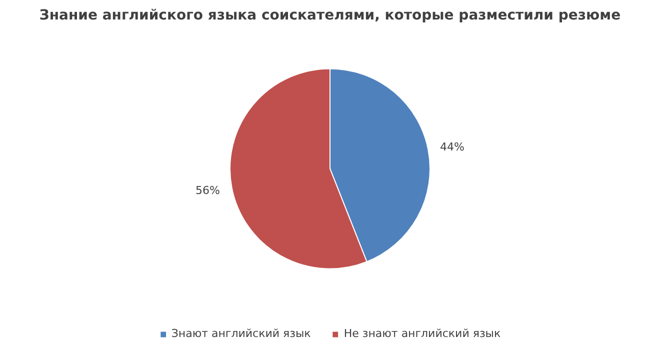 The height and width of the screenshot is (356, 659). Describe the element at coordinates (452, 147) in the screenshot. I see `data-label: 44%` at that location.